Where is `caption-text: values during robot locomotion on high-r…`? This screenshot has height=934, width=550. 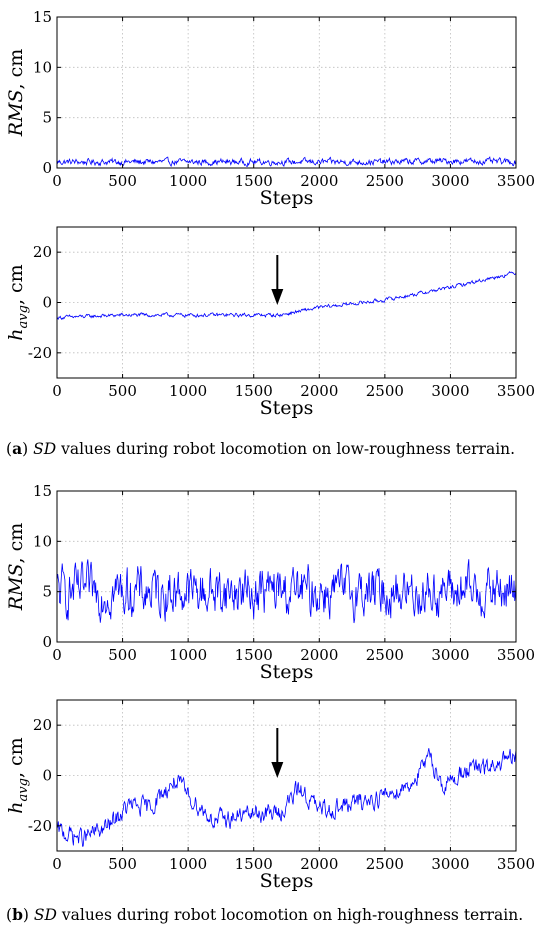 caption-text: values during robot locomotion on high-r… is located at coordinates (290, 915).